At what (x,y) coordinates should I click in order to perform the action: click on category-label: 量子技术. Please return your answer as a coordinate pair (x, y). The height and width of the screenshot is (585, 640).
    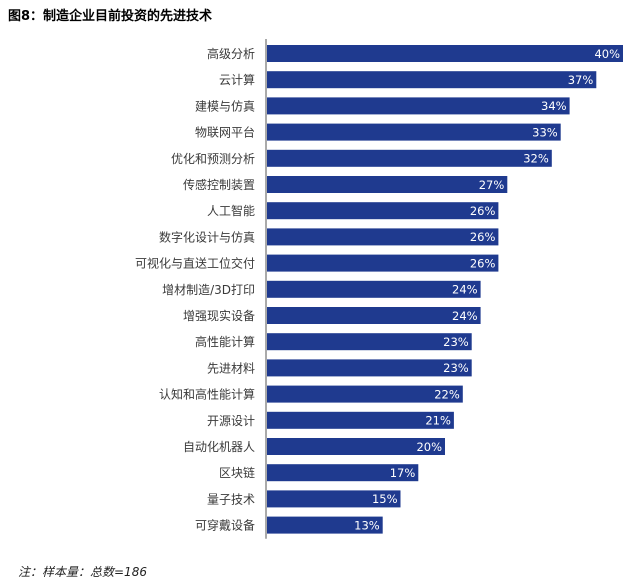
    Looking at the image, I should click on (231, 499).